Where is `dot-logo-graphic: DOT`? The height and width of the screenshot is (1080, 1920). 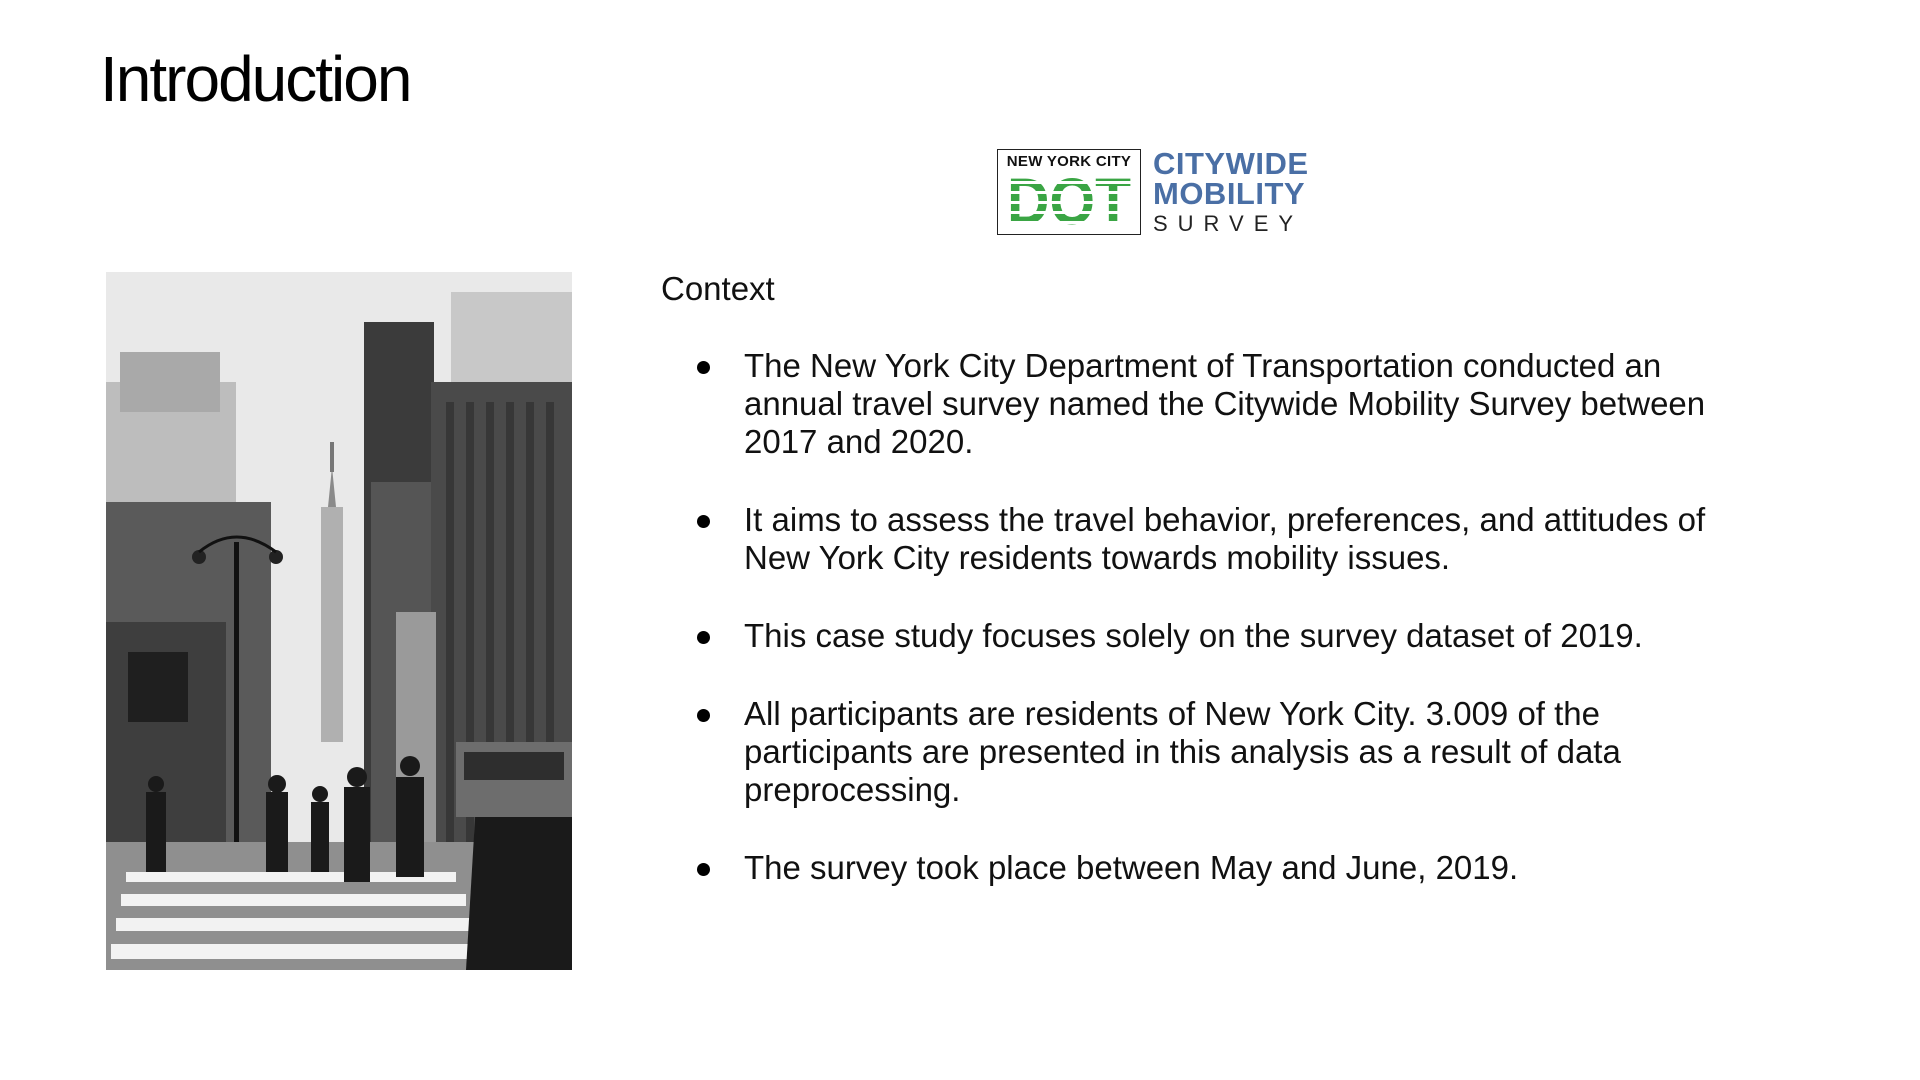
dot-logo-graphic: DOT is located at coordinates (1069, 200).